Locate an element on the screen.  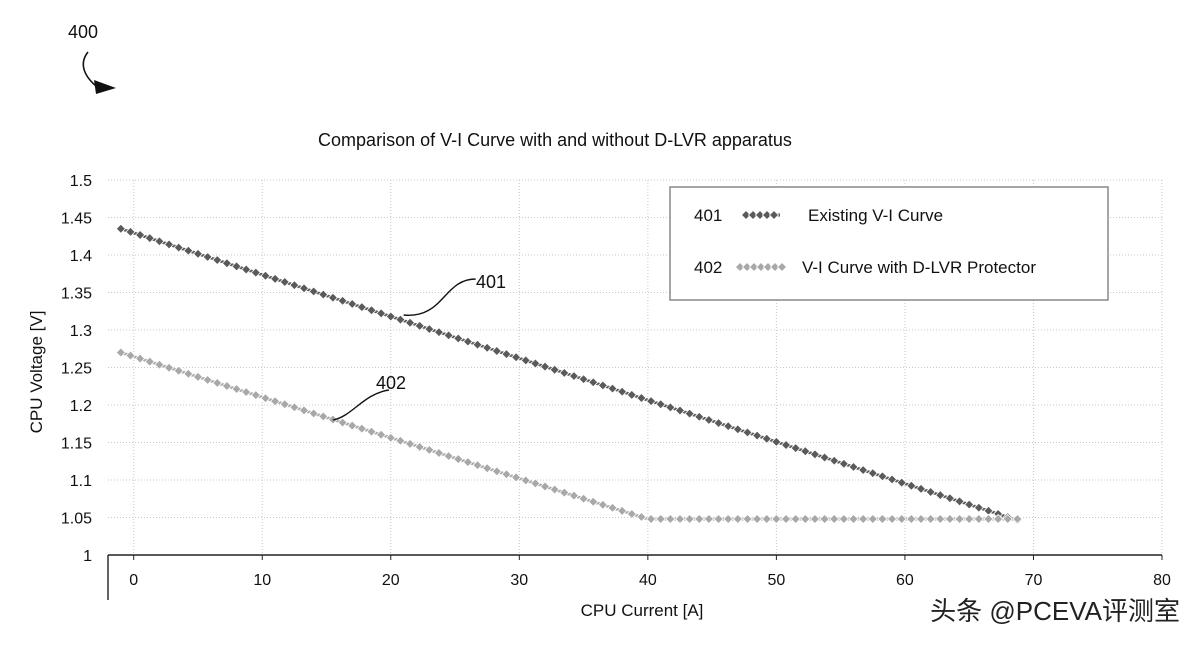
legend-label-dlvr: V-I Curve with D-LVR Protector is located at coordinates (919, 267).